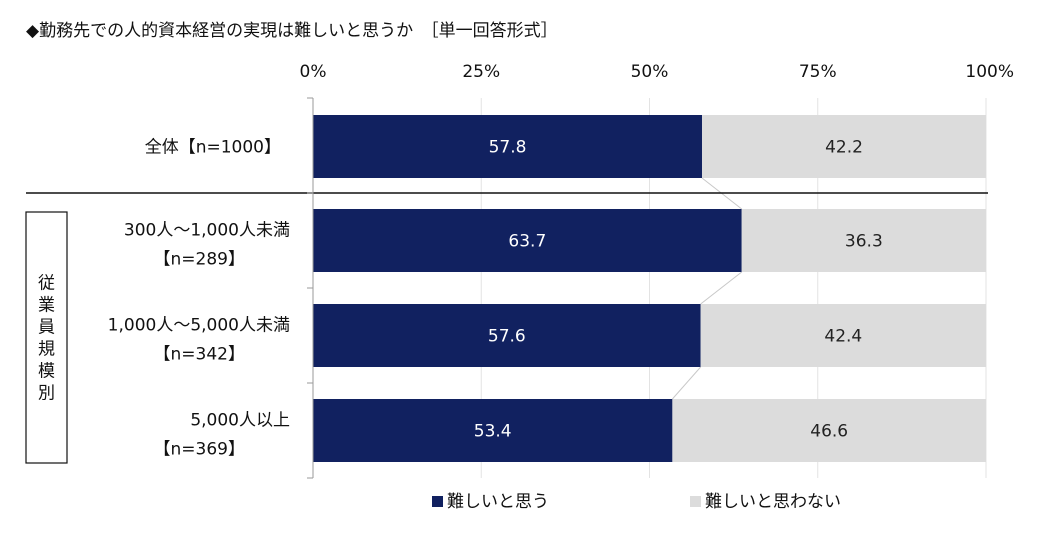 The width and height of the screenshot is (1040, 534). What do you see at coordinates (207, 231) in the screenshot?
I see `category-label: 300人～1,000人未満` at bounding box center [207, 231].